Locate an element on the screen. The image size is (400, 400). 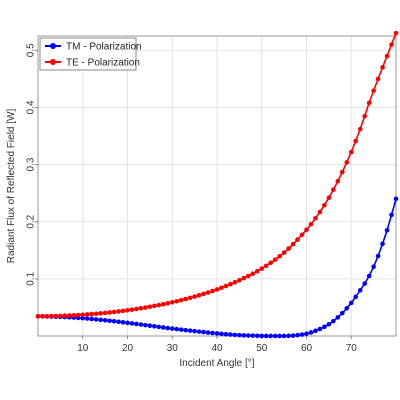
legend: TM - Polarization TE - Polarization is located at coordinates (90, 54).